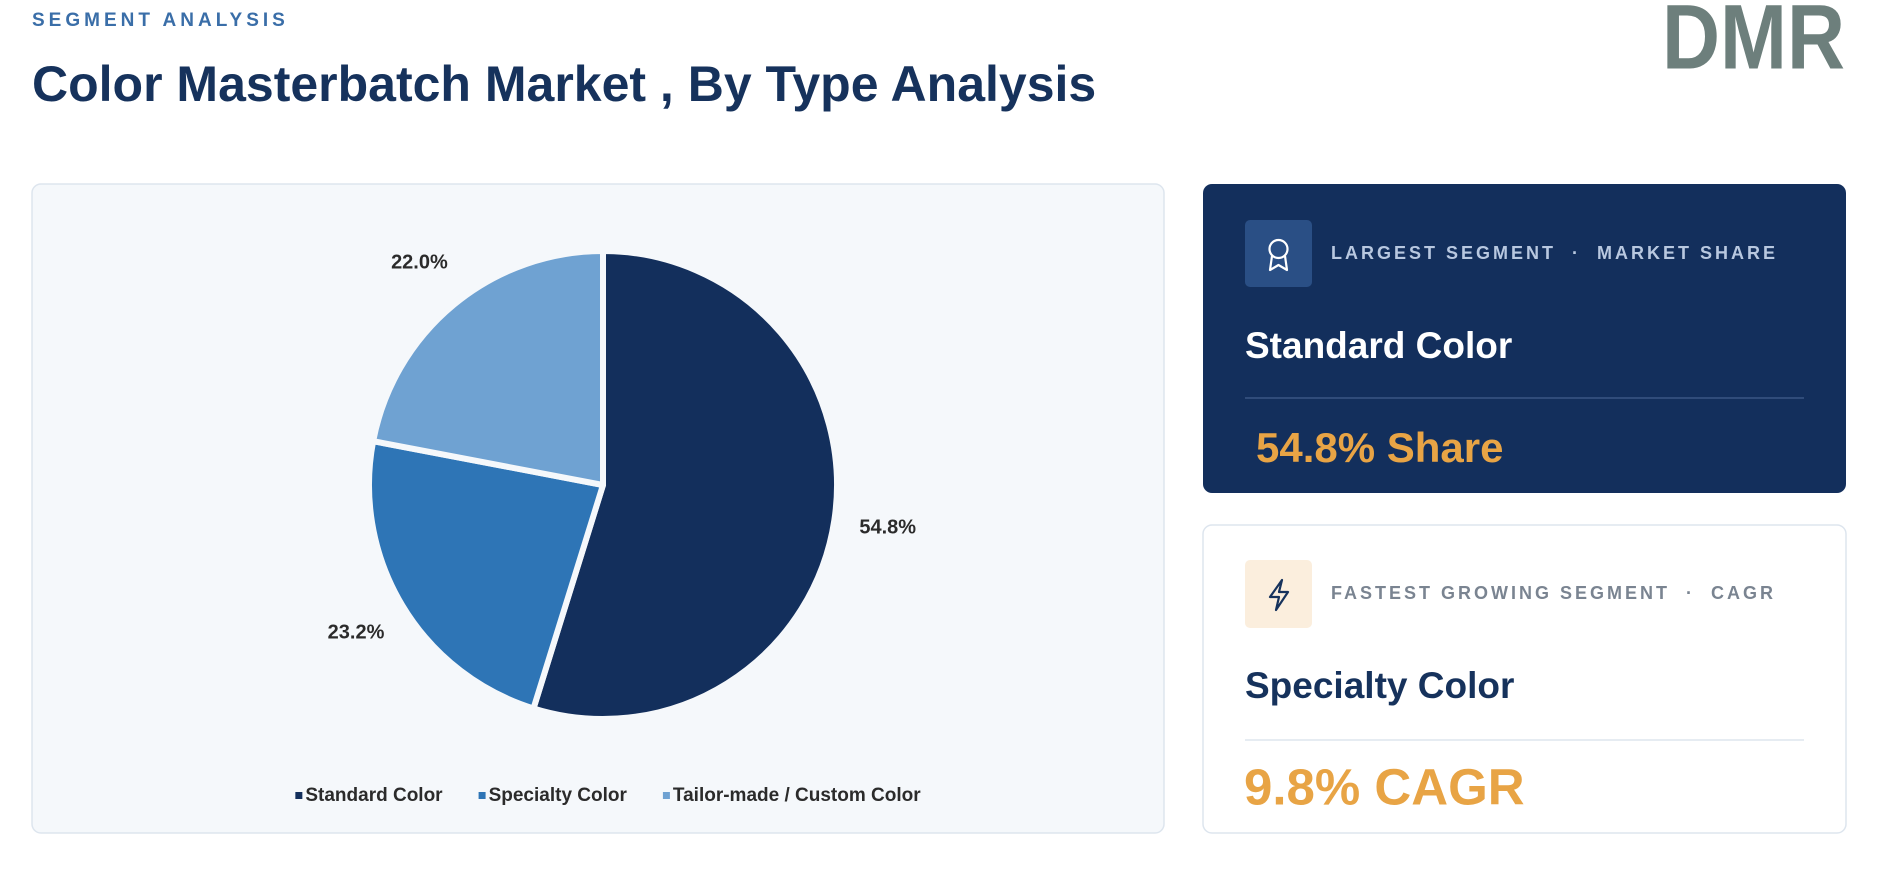 The height and width of the screenshot is (871, 1884). Describe the element at coordinates (160, 20) in the screenshot. I see `eyebrow: SEGMENT ANALYSIS` at that location.